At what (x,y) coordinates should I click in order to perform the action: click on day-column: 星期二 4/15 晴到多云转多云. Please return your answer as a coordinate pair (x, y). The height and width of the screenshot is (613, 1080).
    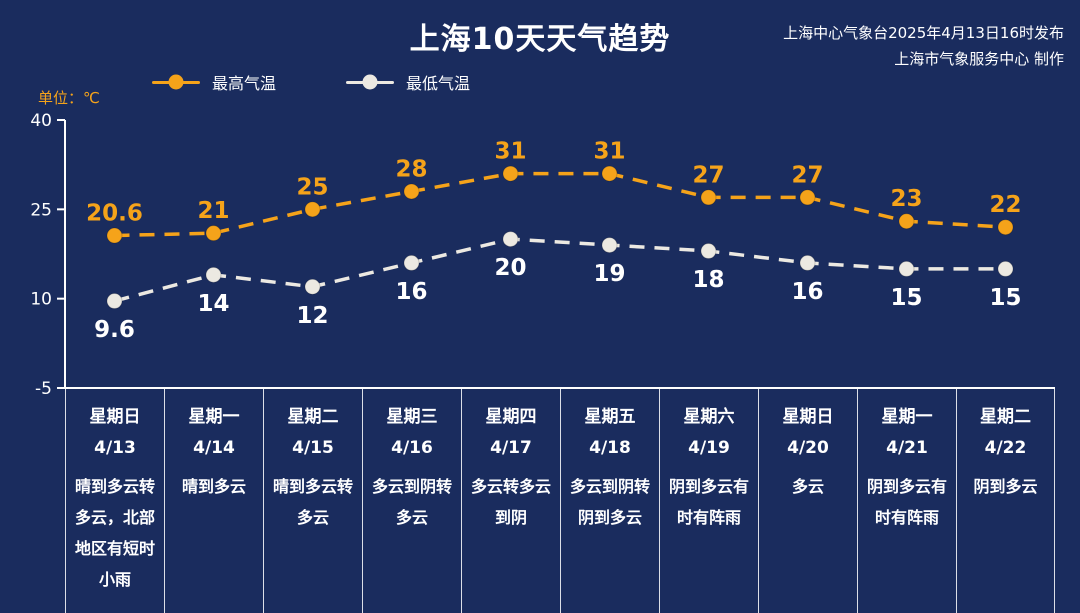
    Looking at the image, I should click on (312, 501).